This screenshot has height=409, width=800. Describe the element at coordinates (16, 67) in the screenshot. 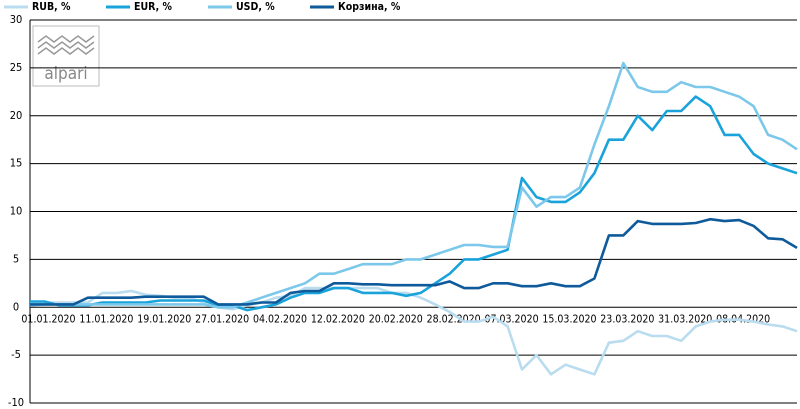

I see `y-tick-label: 25` at that location.